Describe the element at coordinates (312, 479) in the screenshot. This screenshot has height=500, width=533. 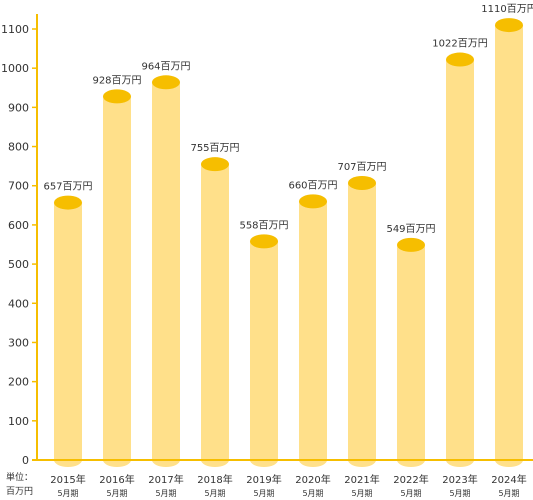
I see `x-tick-label: 2020年` at that location.